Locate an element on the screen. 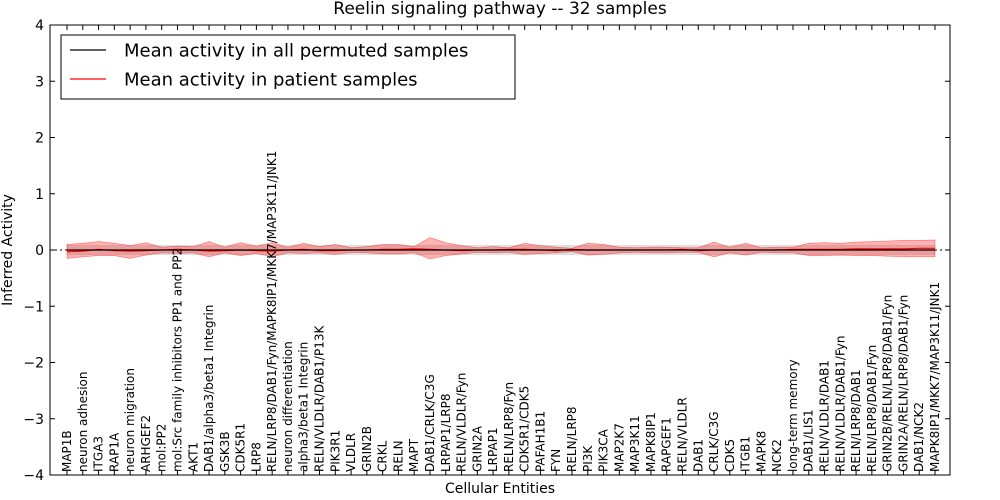 The height and width of the screenshot is (500, 1000). y-tick-label: −2 is located at coordinates (33, 364).